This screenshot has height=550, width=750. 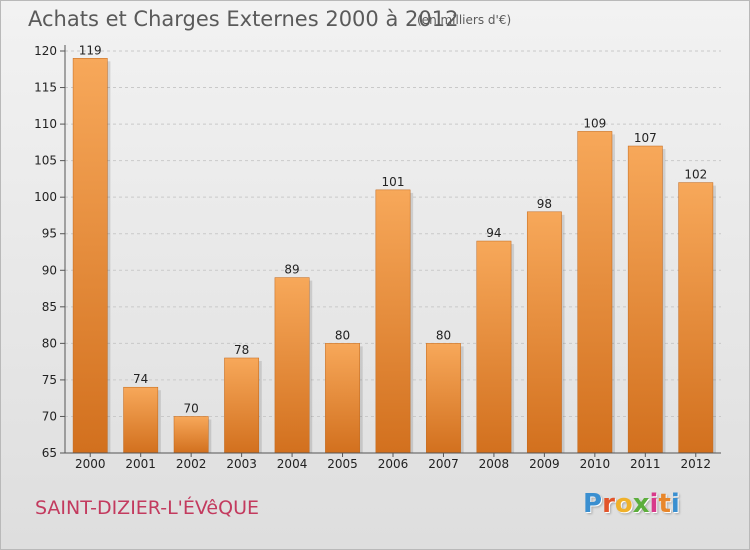 I want to click on x-tick-label: 2006, so click(x=393, y=464).